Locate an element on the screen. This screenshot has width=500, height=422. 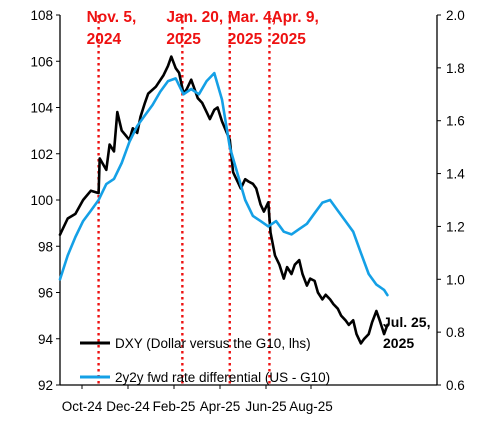
y-left-tick-label: 92 is located at coordinates (45, 385).